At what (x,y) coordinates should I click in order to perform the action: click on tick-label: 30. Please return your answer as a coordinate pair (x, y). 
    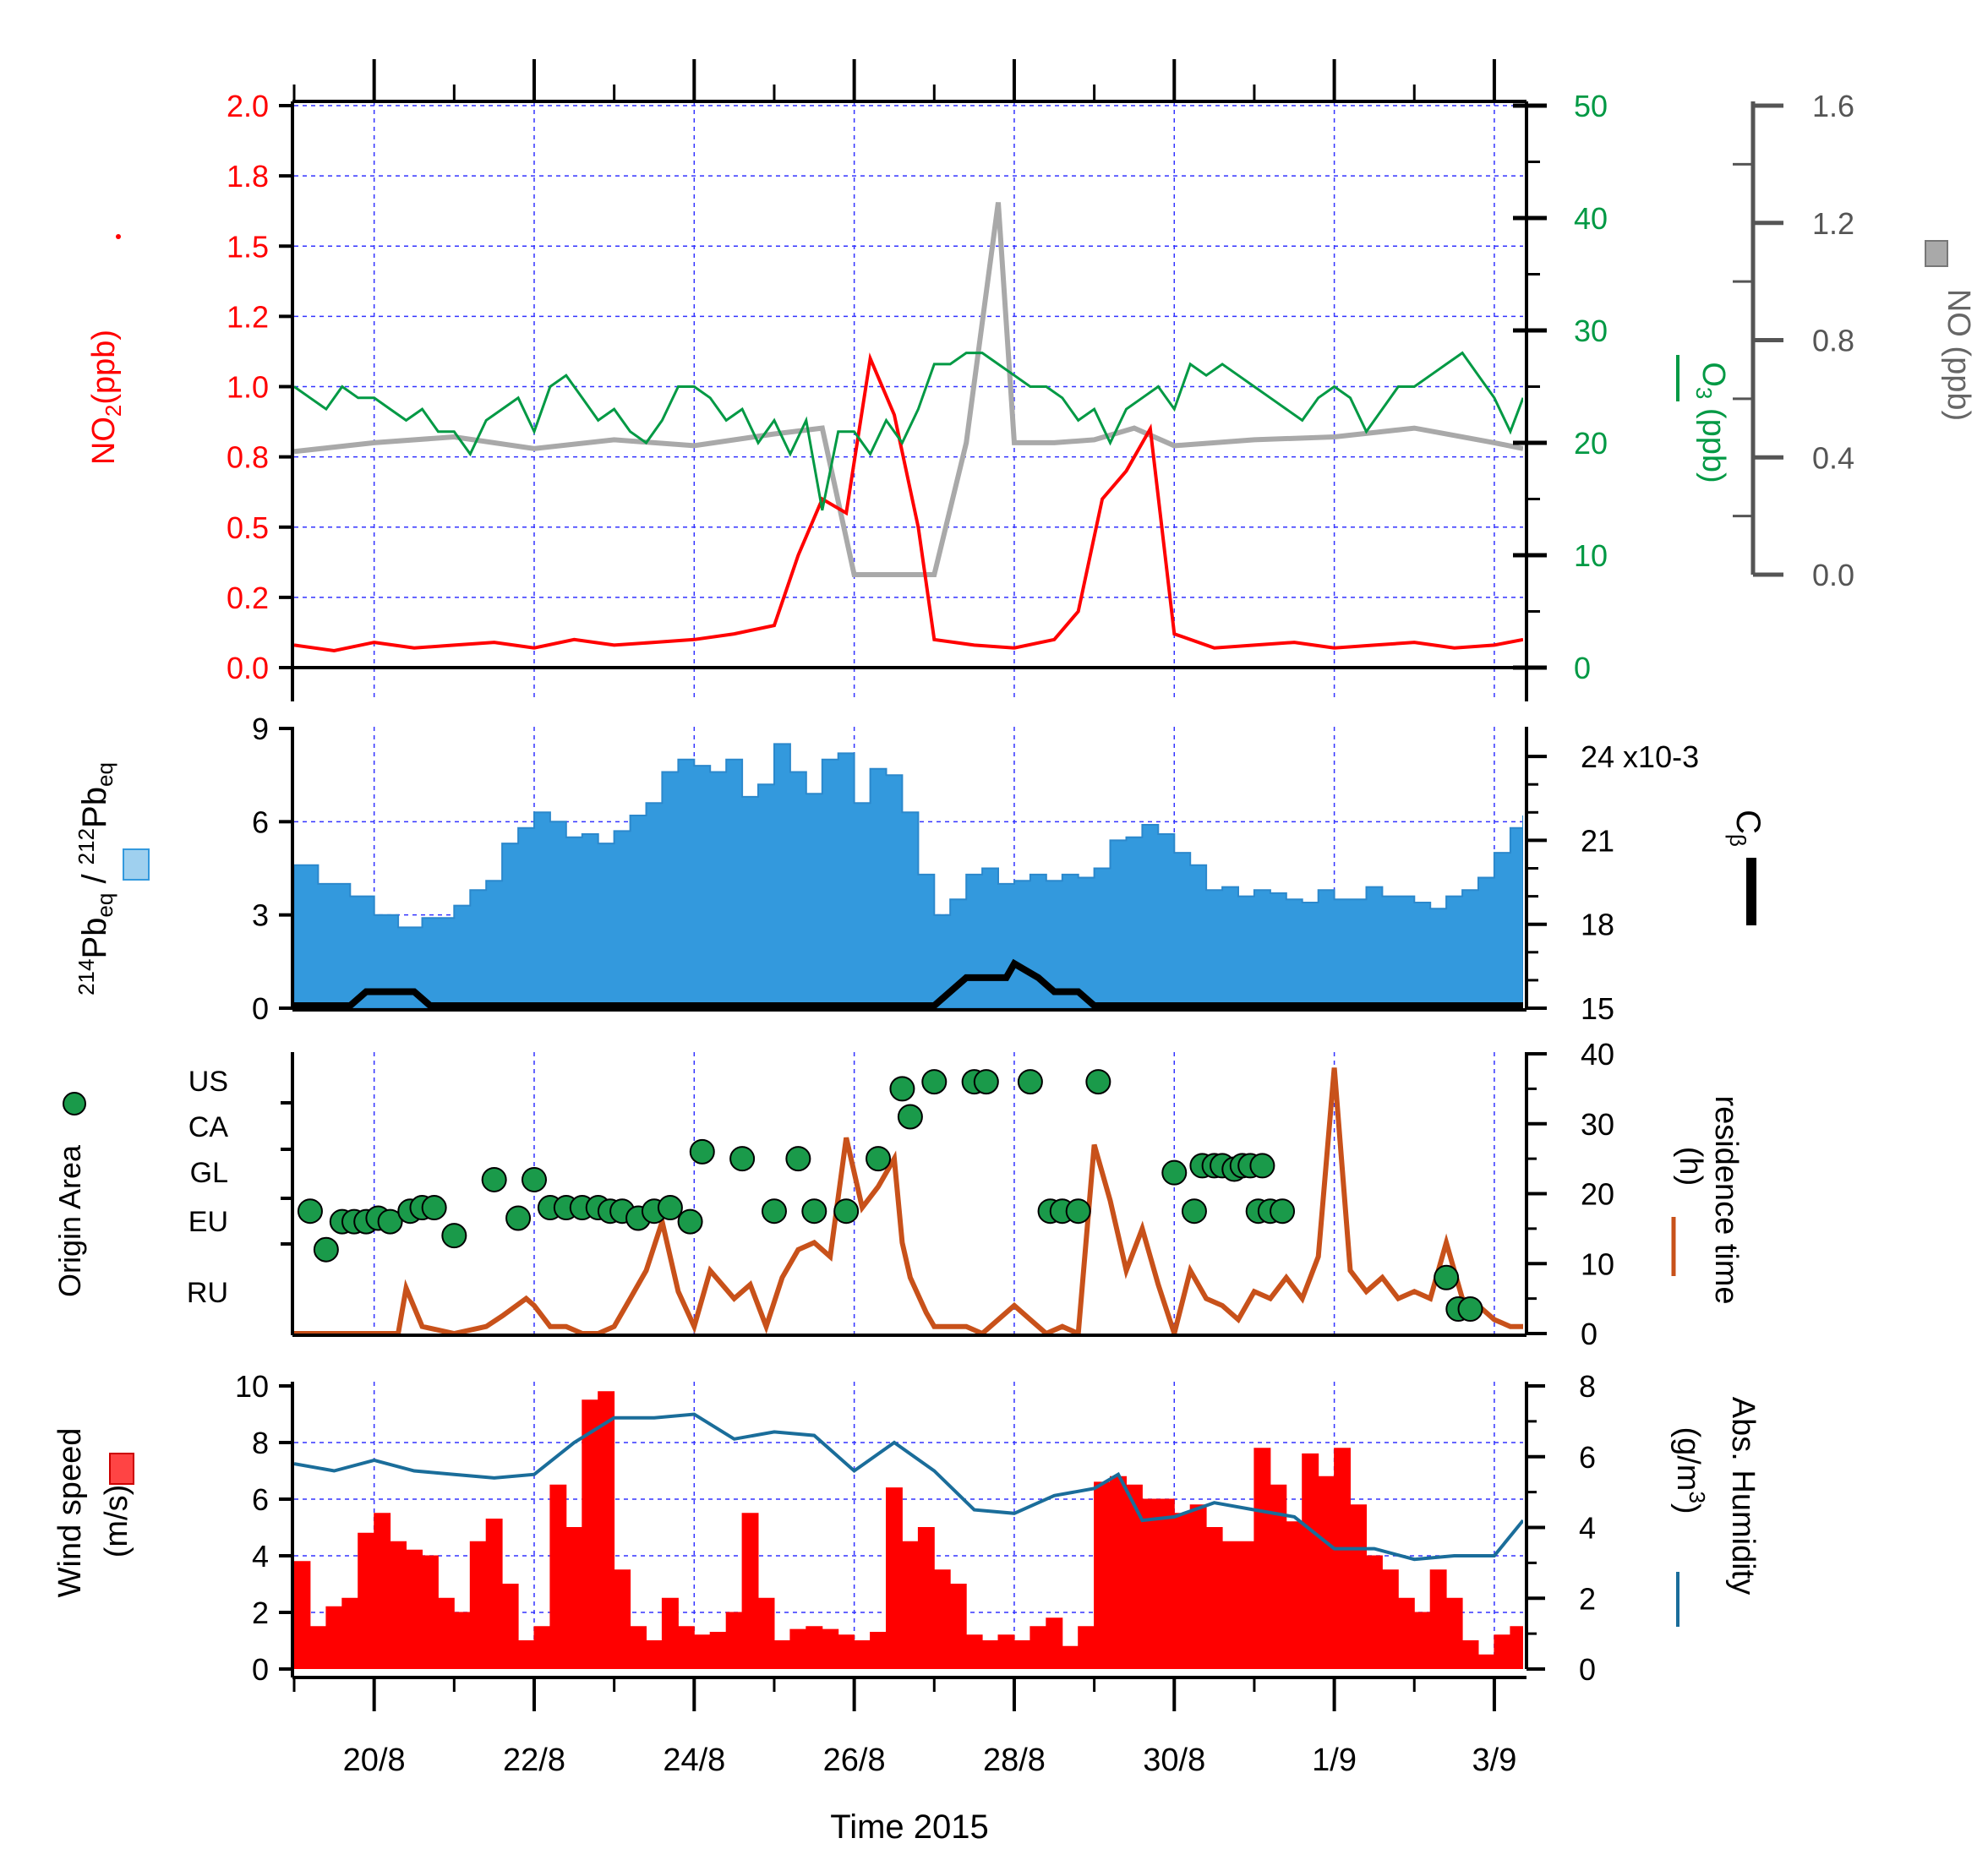
    Looking at the image, I should click on (1597, 1125).